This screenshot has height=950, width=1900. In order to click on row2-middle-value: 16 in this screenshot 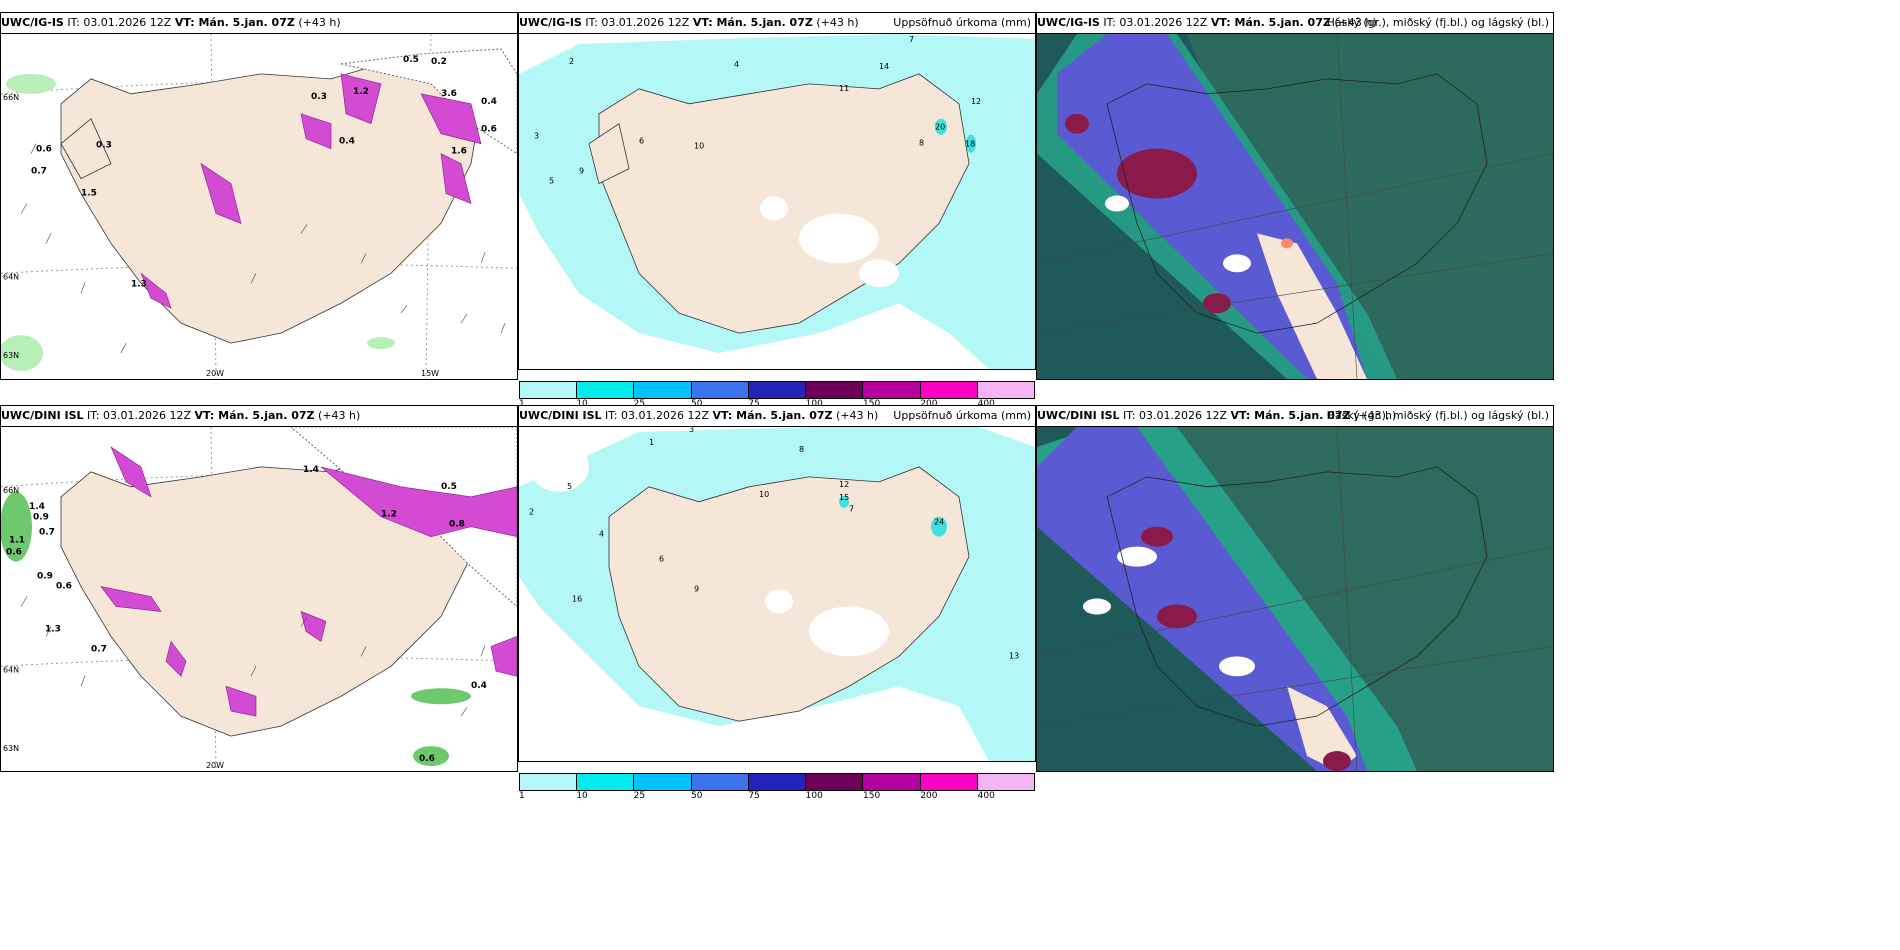, I will do `click(577, 598)`.